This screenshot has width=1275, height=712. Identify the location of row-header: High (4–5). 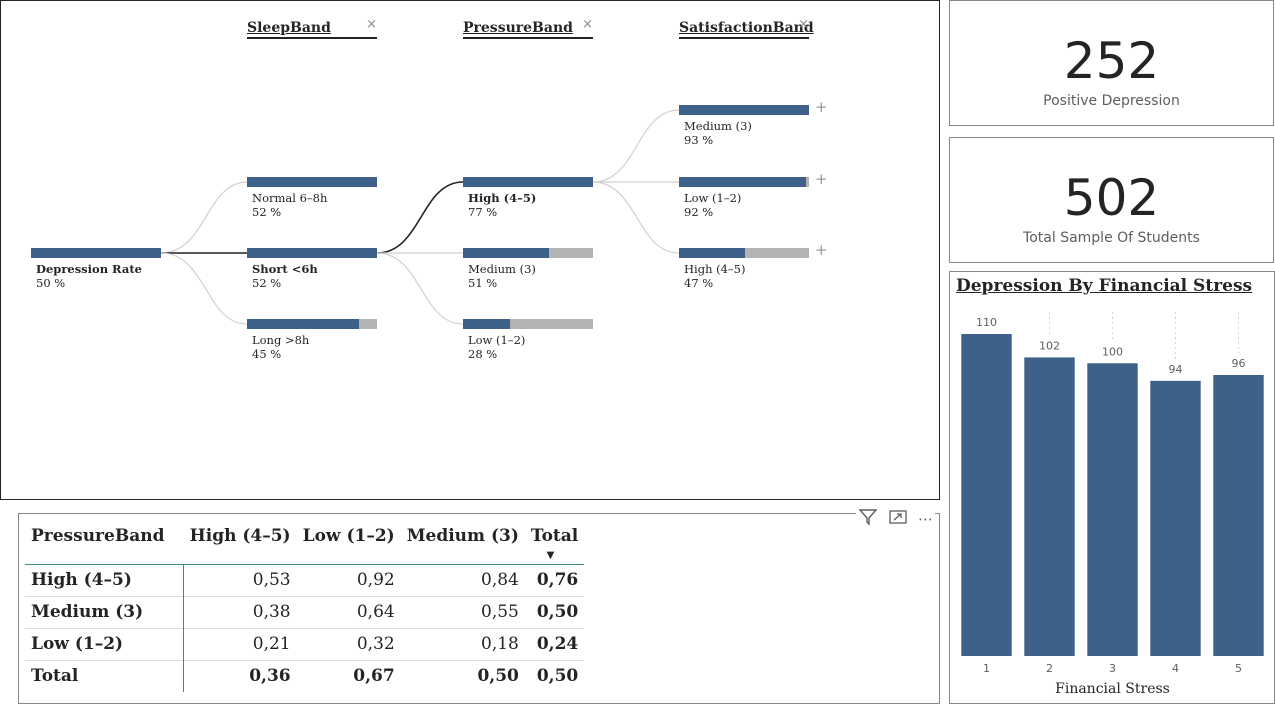
(105, 579).